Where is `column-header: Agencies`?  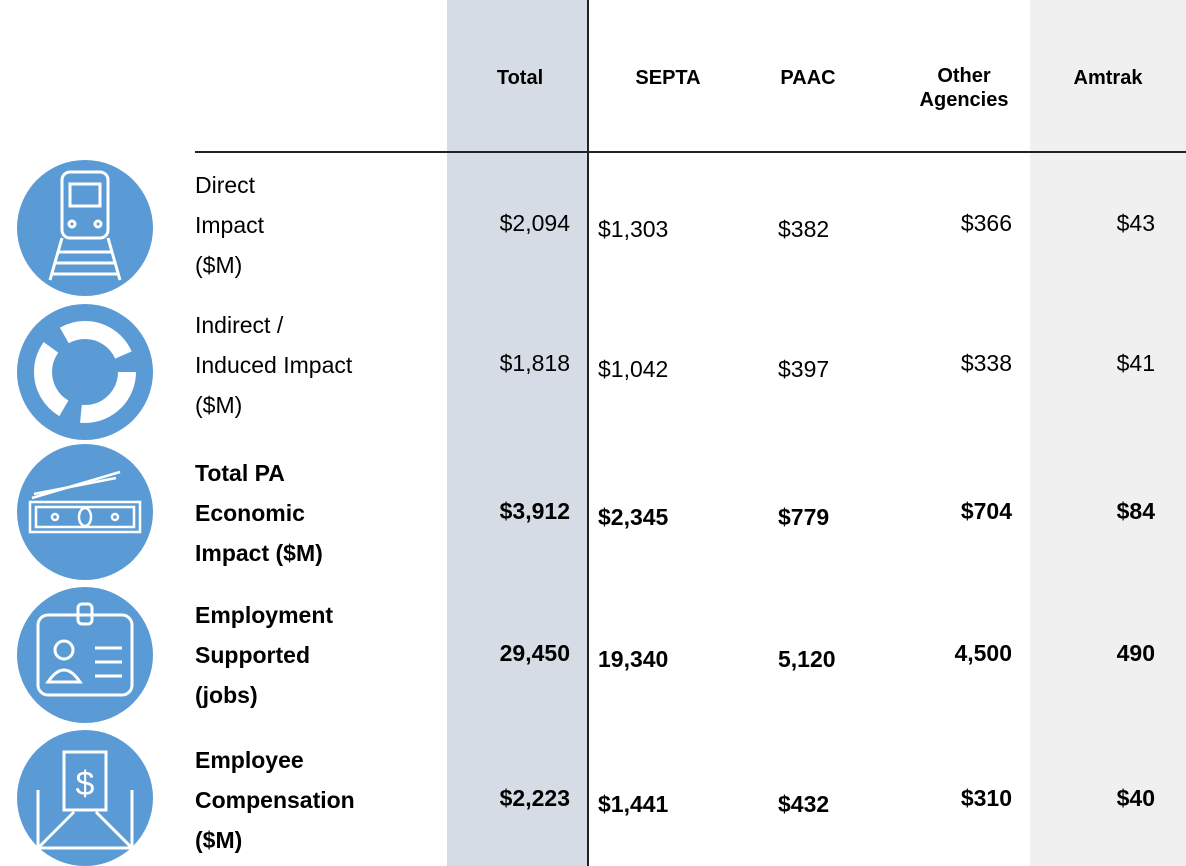 column-header: Agencies is located at coordinates (964, 100).